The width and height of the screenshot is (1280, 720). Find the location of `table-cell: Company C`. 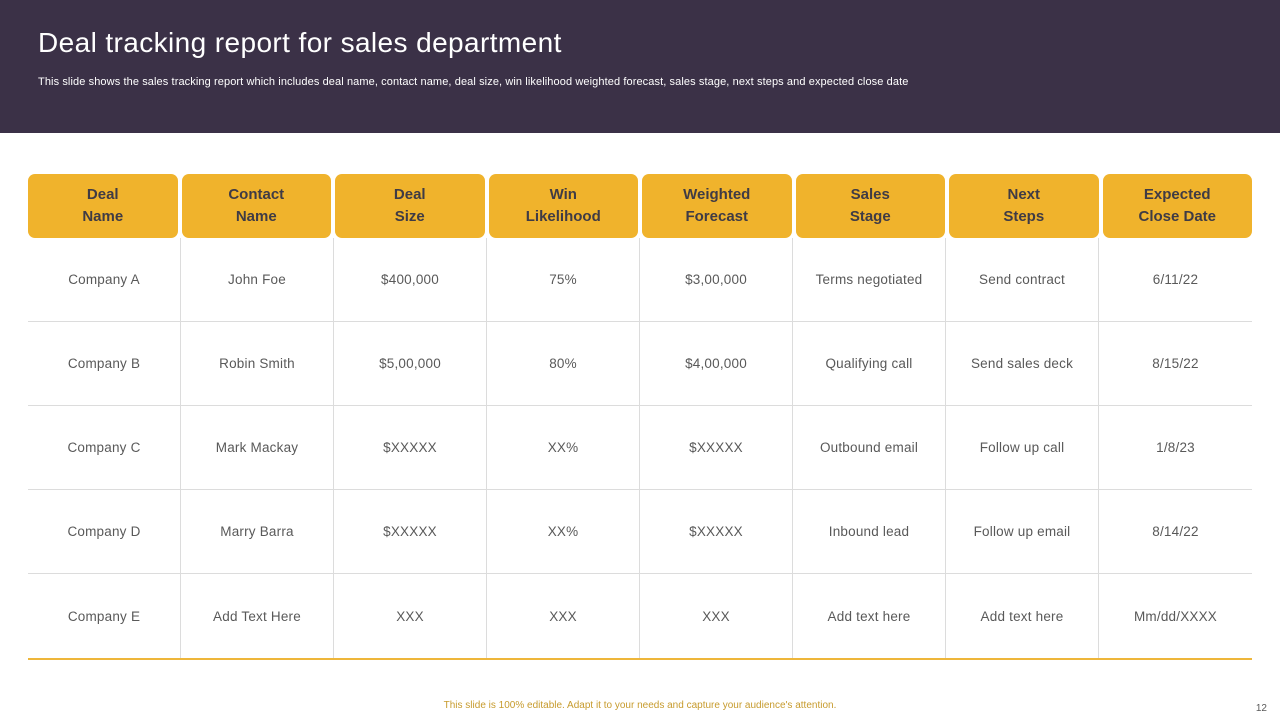

table-cell: Company C is located at coordinates (104, 448).